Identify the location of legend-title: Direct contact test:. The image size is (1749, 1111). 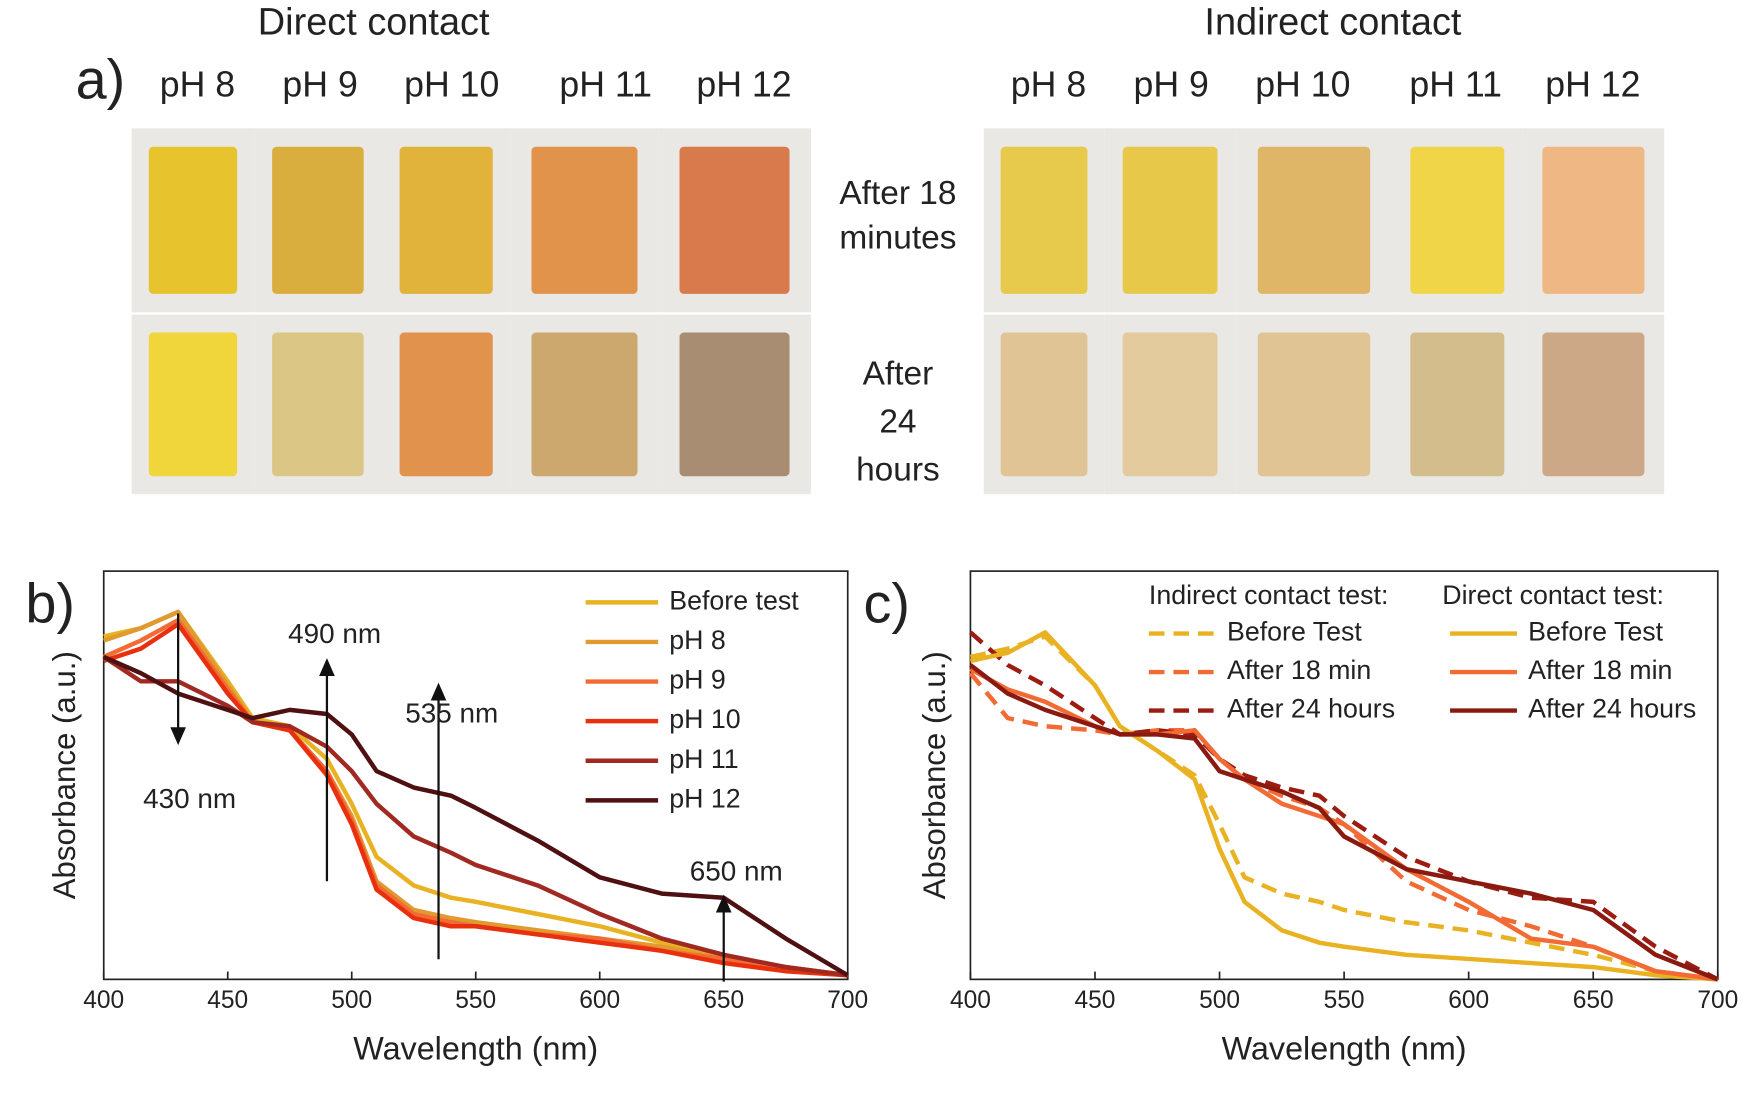
(1553, 595).